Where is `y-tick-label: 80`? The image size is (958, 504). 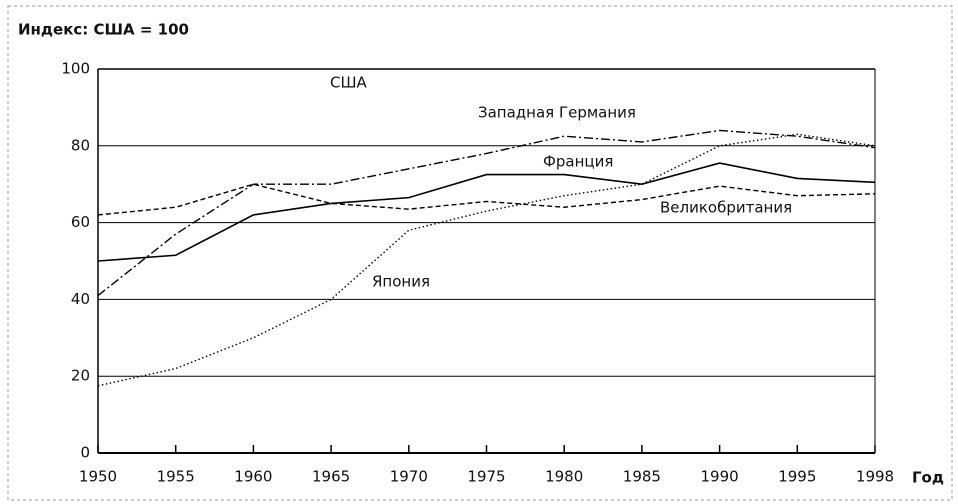
y-tick-label: 80 is located at coordinates (80, 145).